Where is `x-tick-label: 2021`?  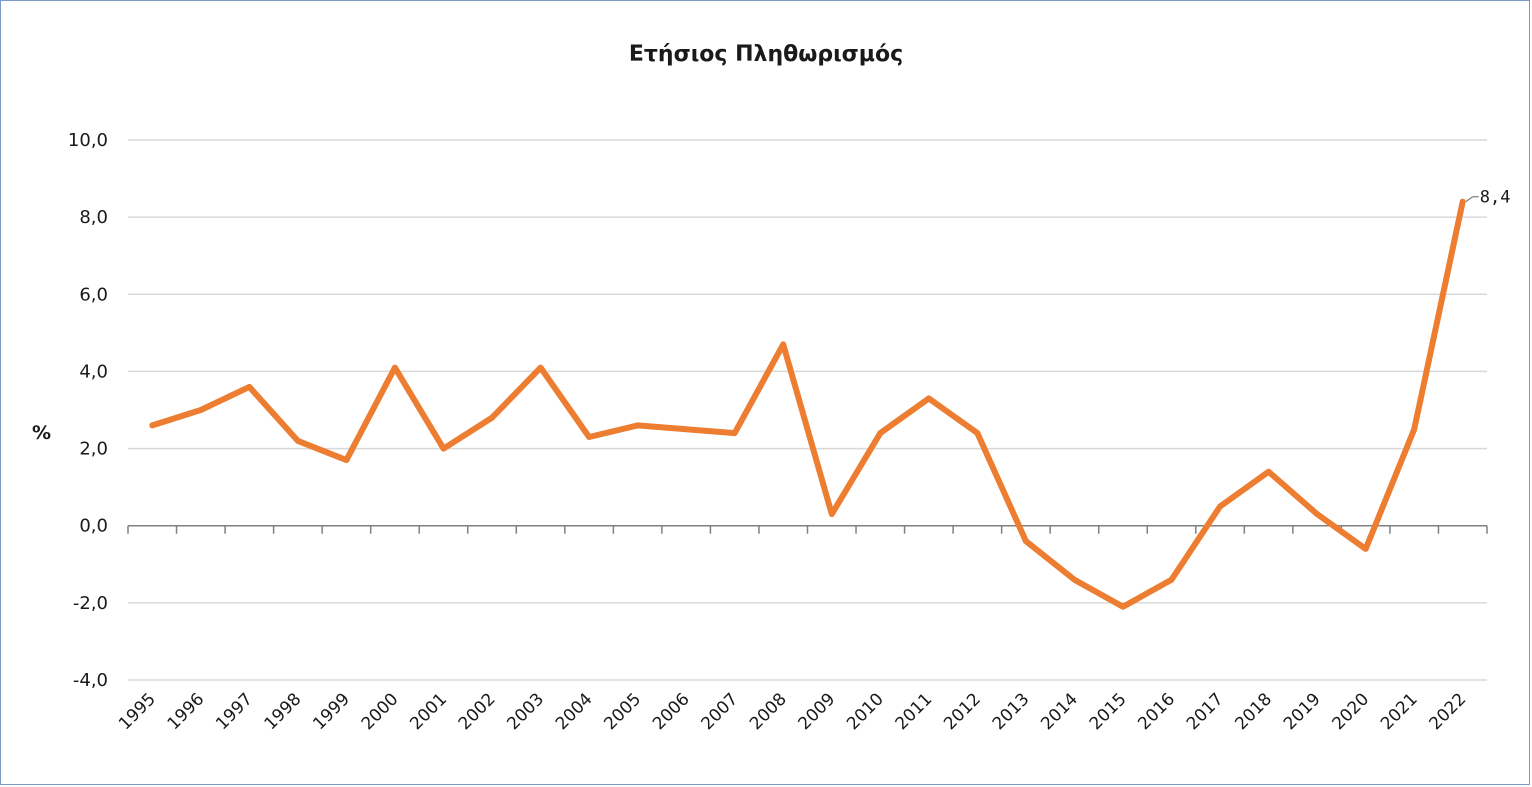 x-tick-label: 2021 is located at coordinates (1399, 711).